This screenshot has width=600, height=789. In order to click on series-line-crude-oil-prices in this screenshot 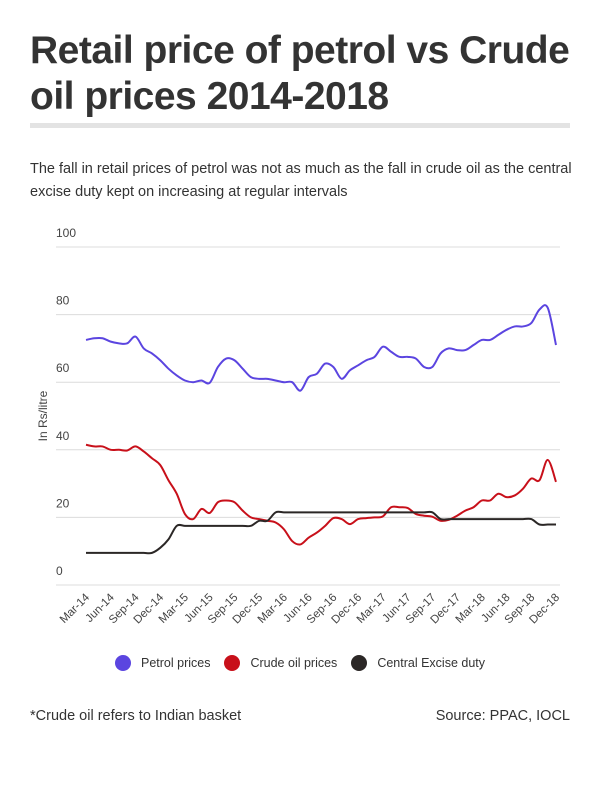, I will do `click(321, 494)`.